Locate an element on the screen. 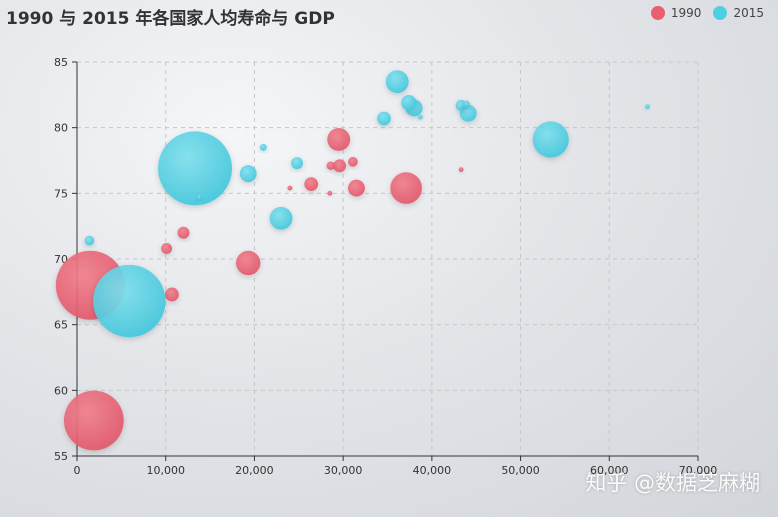 This screenshot has height=517, width=778. x-tick-label: 40,000 is located at coordinates (432, 470).